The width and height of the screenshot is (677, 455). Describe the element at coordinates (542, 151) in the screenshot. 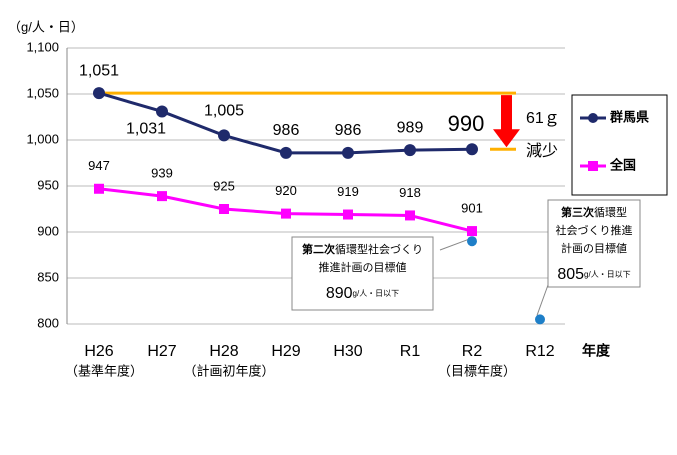

I see `reduction-text: 減少` at that location.